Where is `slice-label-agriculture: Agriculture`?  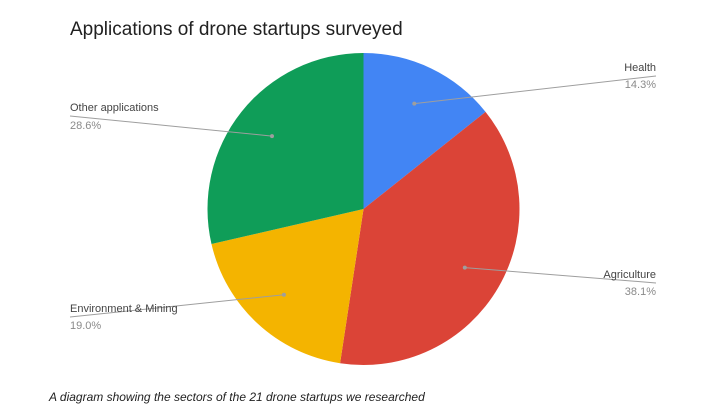 slice-label-agriculture: Agriculture is located at coordinates (629, 275).